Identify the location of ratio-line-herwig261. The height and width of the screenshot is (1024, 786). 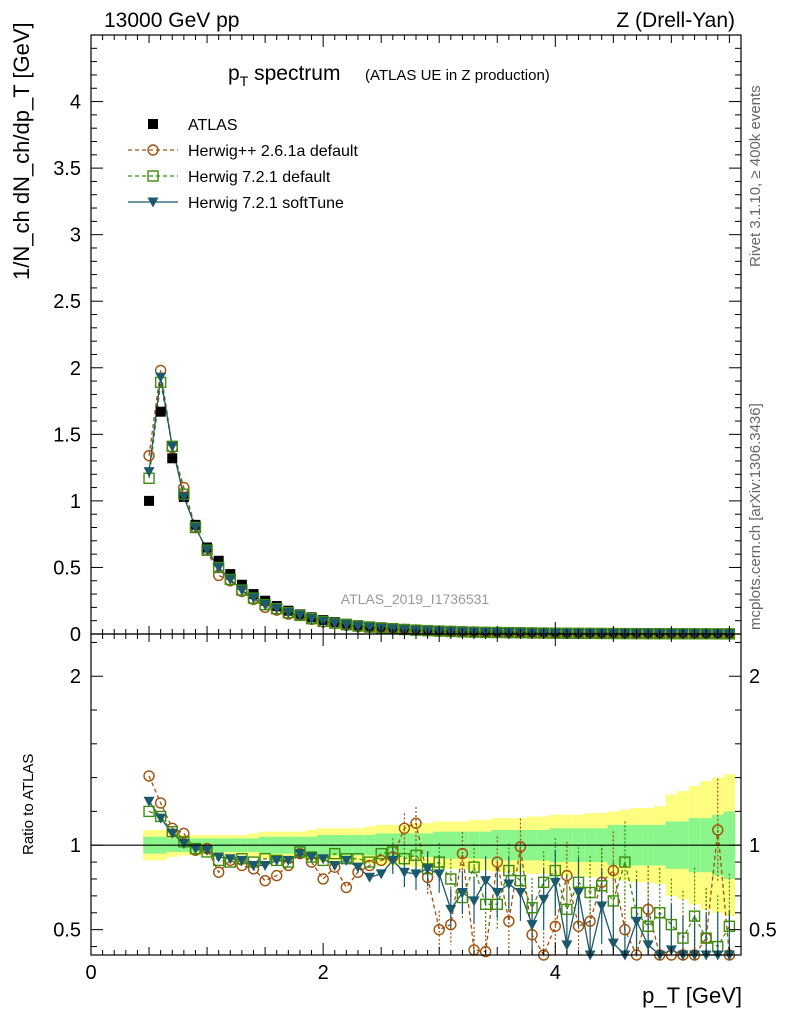
(439, 866).